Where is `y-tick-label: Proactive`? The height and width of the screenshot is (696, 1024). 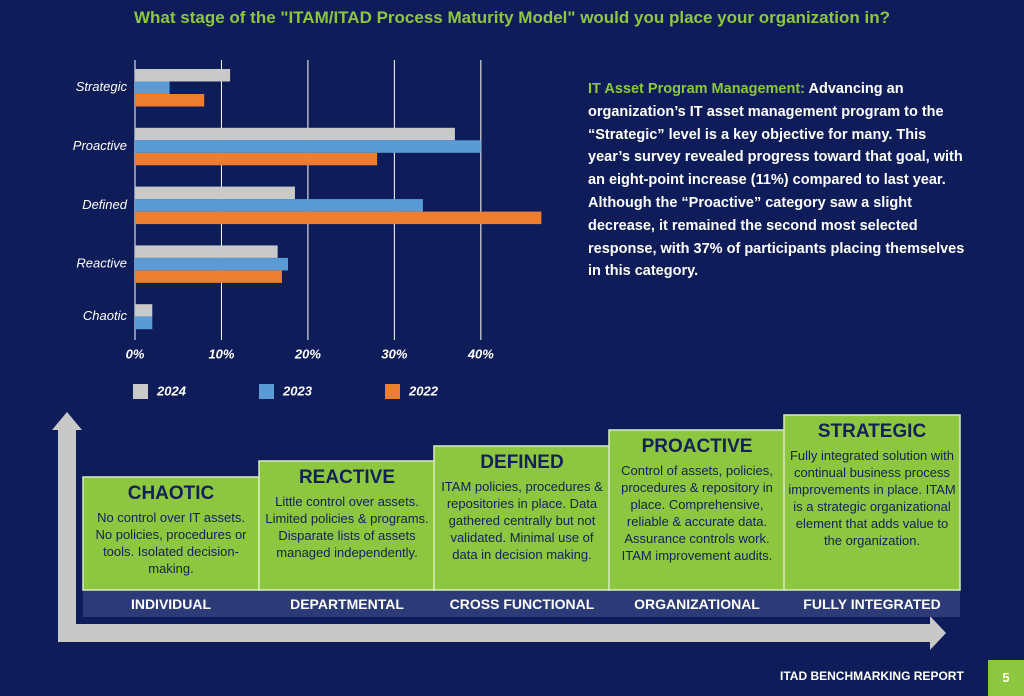
y-tick-label: Proactive is located at coordinates (100, 145).